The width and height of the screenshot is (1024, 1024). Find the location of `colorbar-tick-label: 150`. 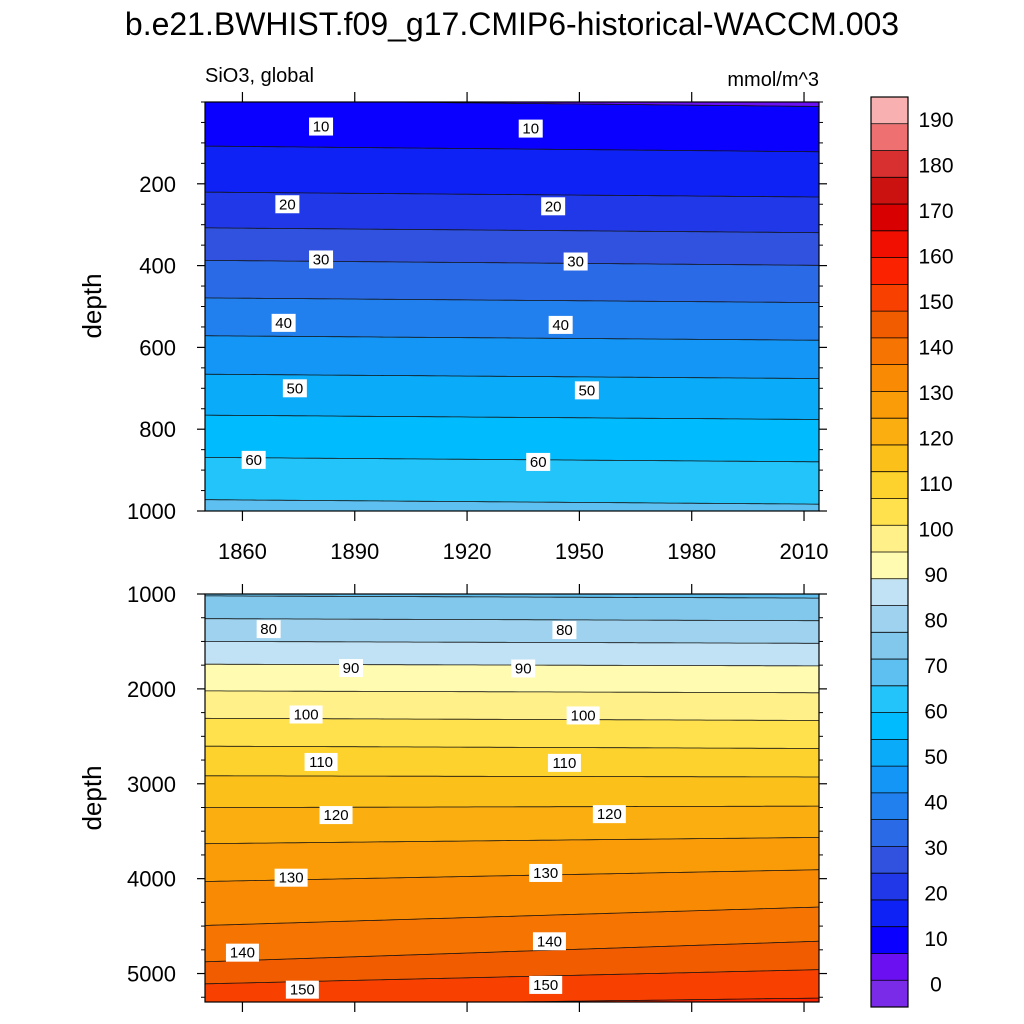

colorbar-tick-label: 150 is located at coordinates (935, 302).